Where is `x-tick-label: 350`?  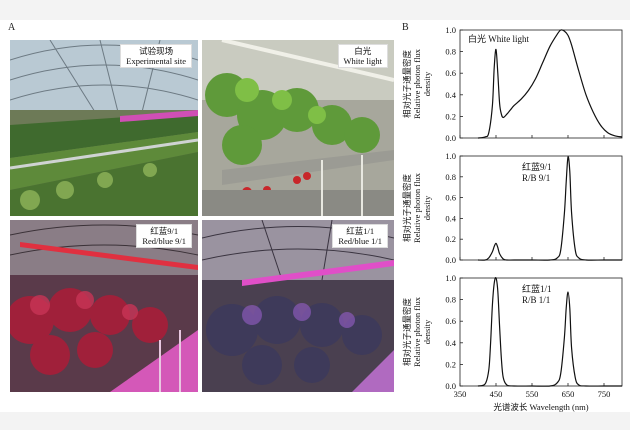 x-tick-label: 350 is located at coordinates (460, 394).